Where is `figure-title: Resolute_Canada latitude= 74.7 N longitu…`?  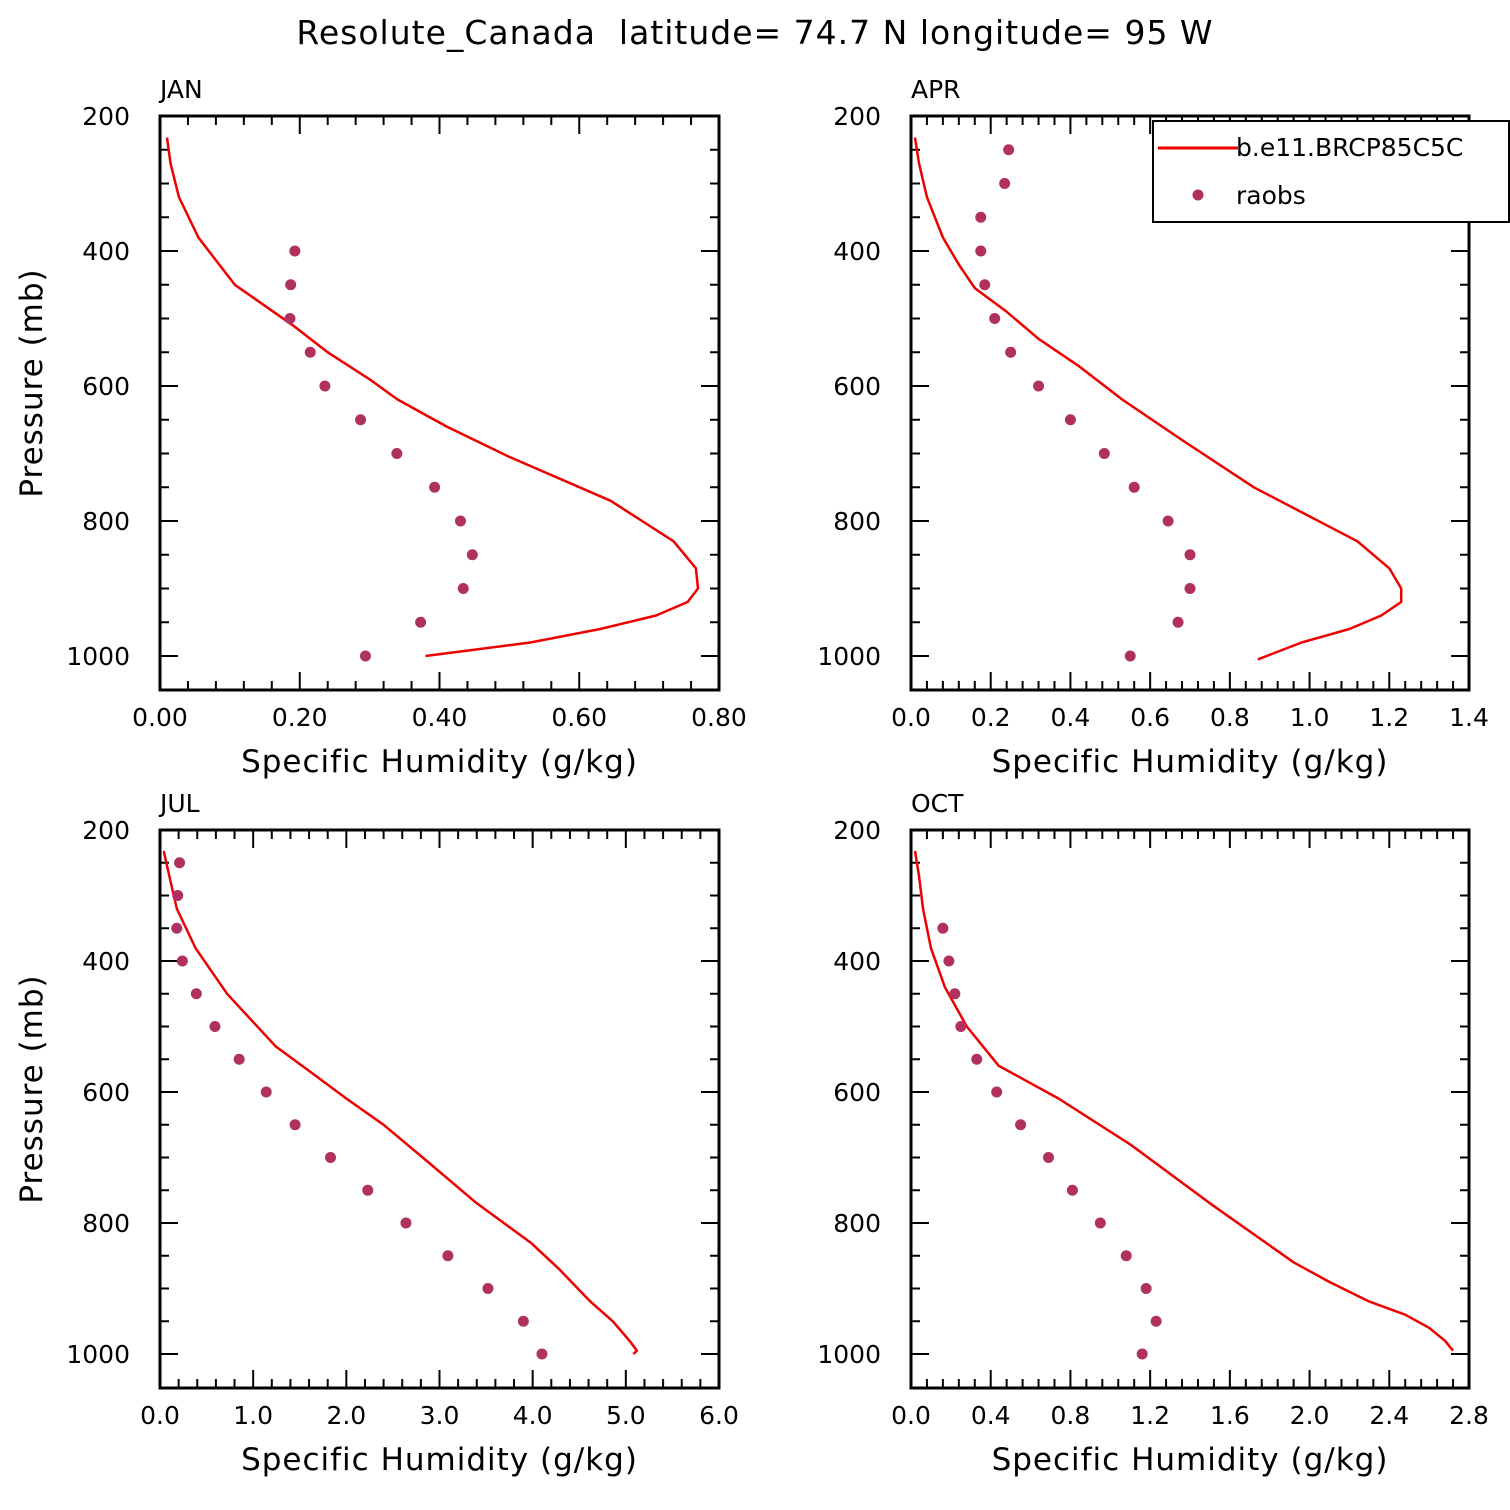 figure-title: Resolute_Canada latitude= 74.7 N longitu… is located at coordinates (754, 32).